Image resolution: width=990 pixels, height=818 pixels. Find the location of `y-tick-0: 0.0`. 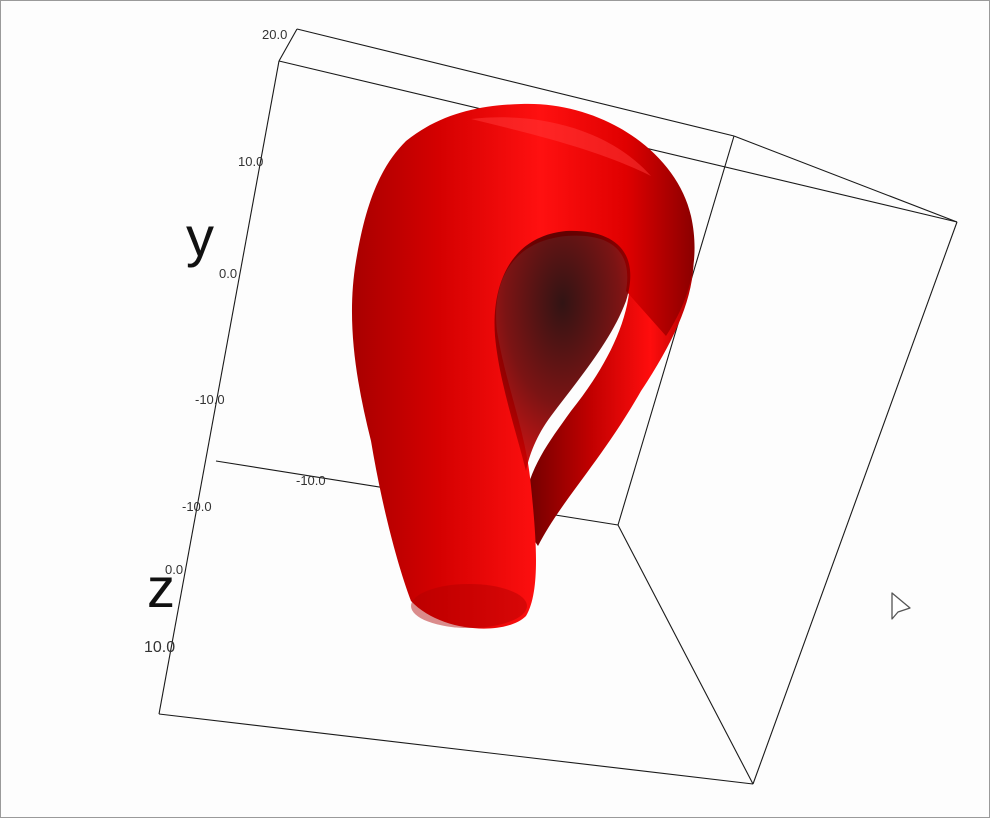

y-tick-0: 0.0 is located at coordinates (228, 273).